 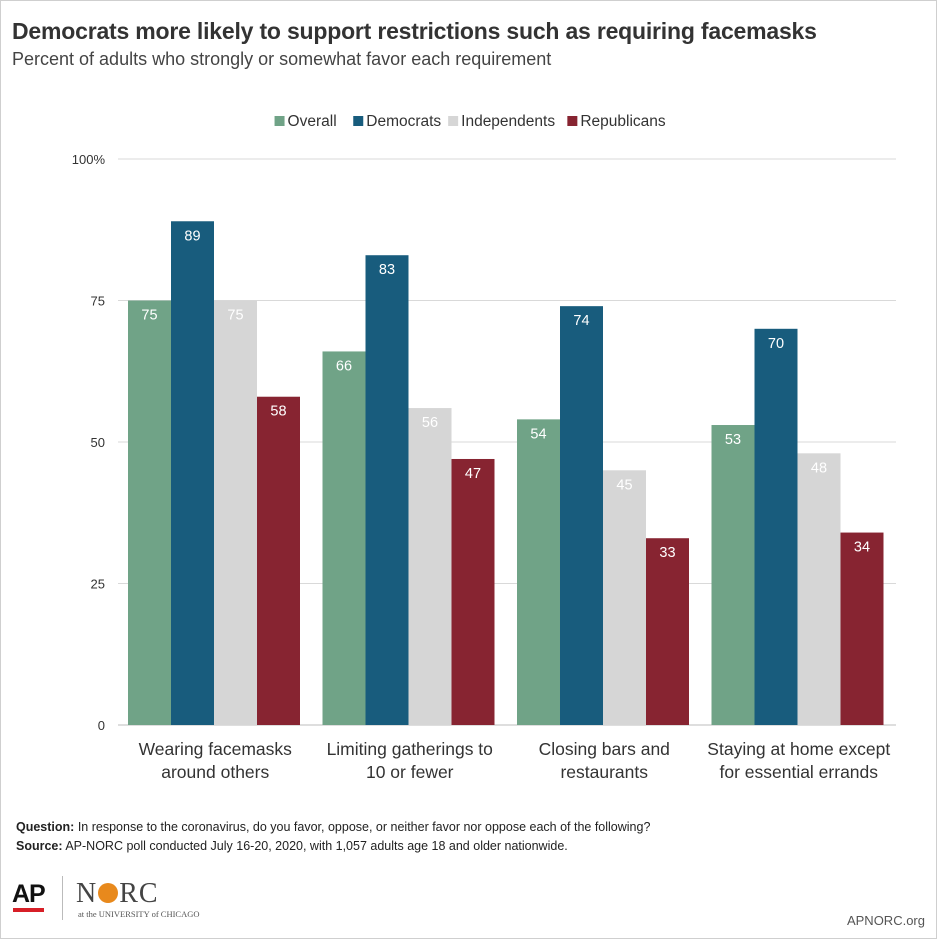 What do you see at coordinates (387, 270) in the screenshot?
I see `data-label: 83` at bounding box center [387, 270].